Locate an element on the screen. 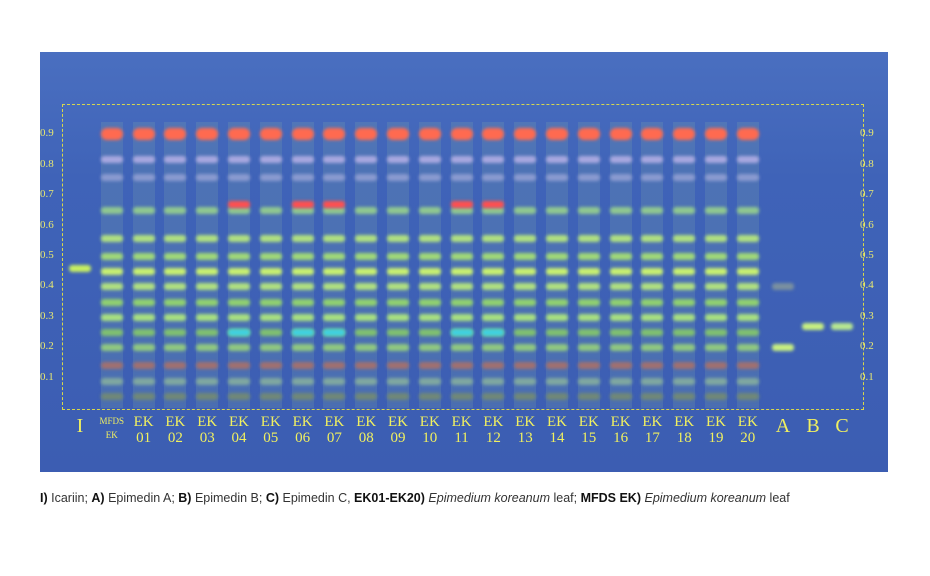  lane-label-line: 03 is located at coordinates (207, 438).